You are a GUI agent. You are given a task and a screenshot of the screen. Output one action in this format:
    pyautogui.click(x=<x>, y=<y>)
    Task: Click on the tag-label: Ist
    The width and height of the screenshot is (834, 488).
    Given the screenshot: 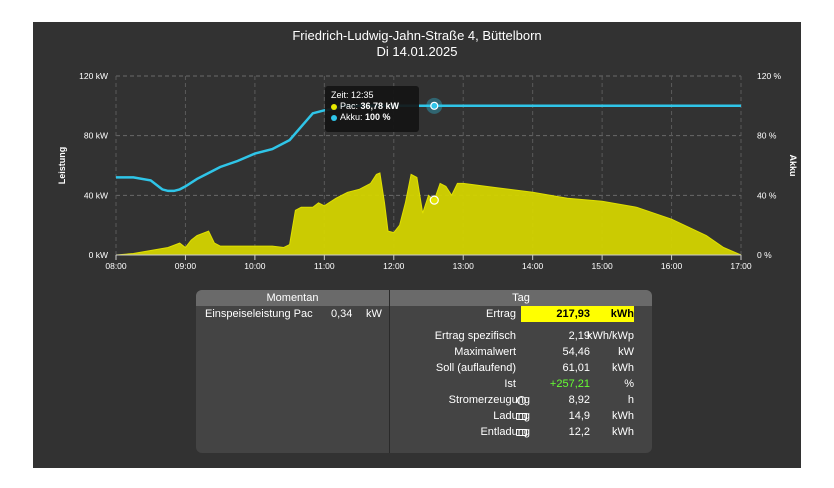 What is the action you would take?
    pyautogui.click(x=510, y=384)
    